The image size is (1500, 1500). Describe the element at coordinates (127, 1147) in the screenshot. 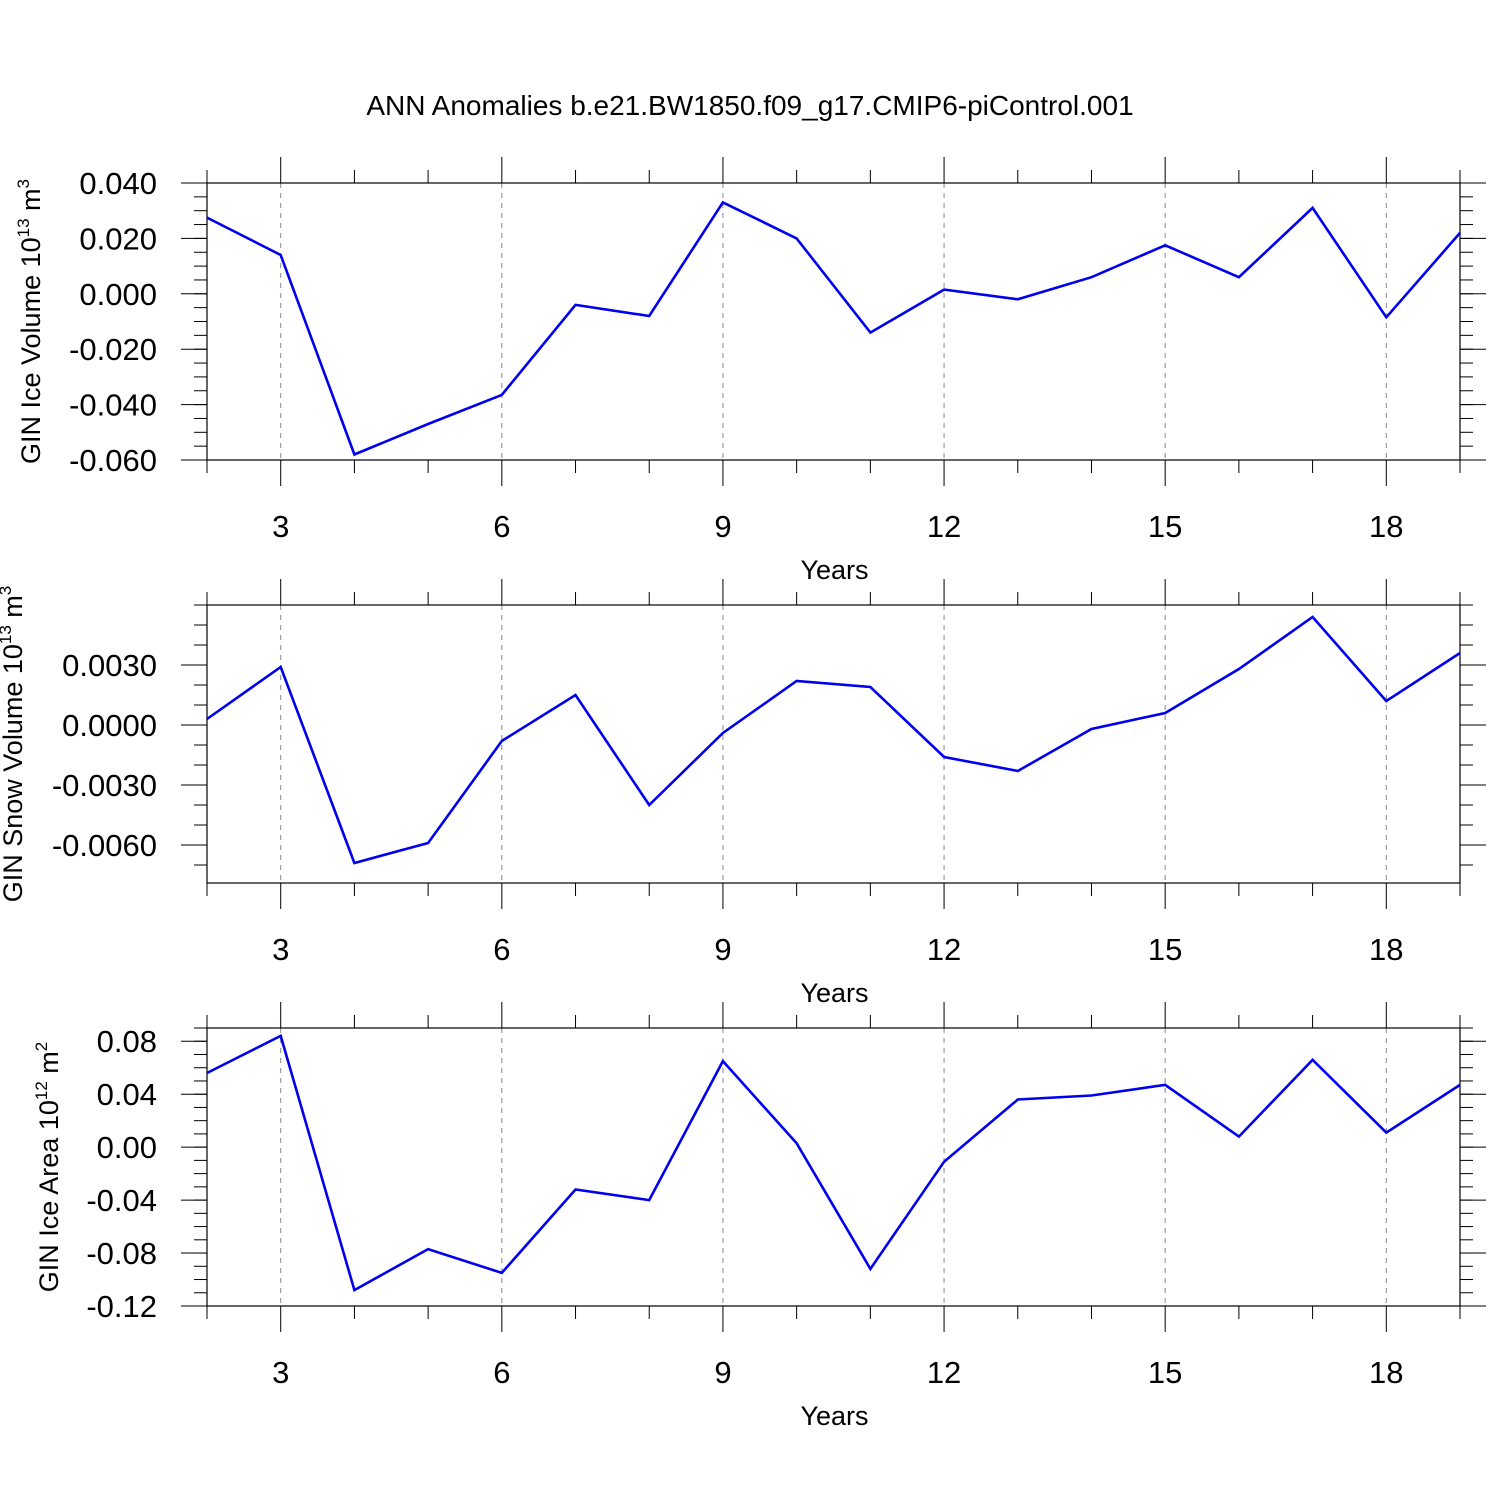

I see `y-tick-label: 0.00` at that location.